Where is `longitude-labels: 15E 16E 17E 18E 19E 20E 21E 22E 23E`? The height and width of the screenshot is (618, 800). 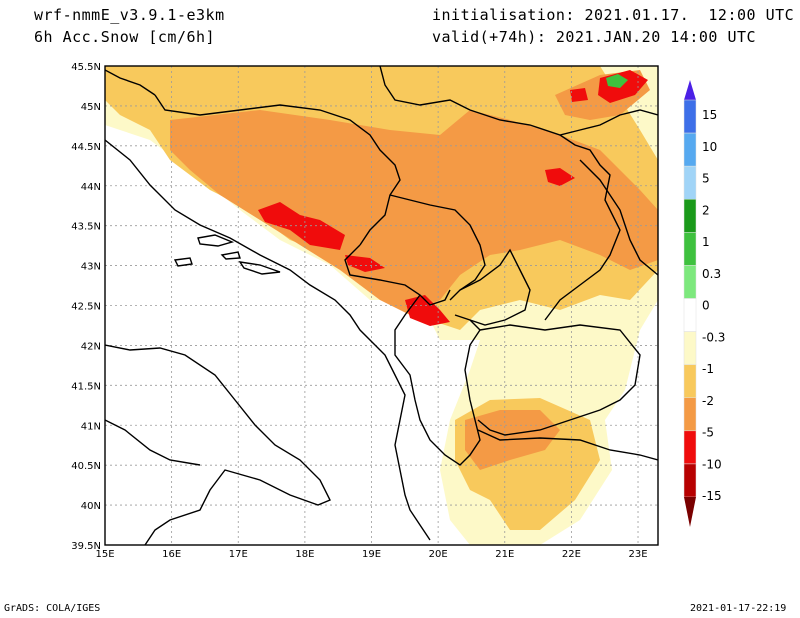
longitude-labels: 15E 16E 17E 18E 19E 20E 21E 22E 23E is located at coordinates (371, 554).